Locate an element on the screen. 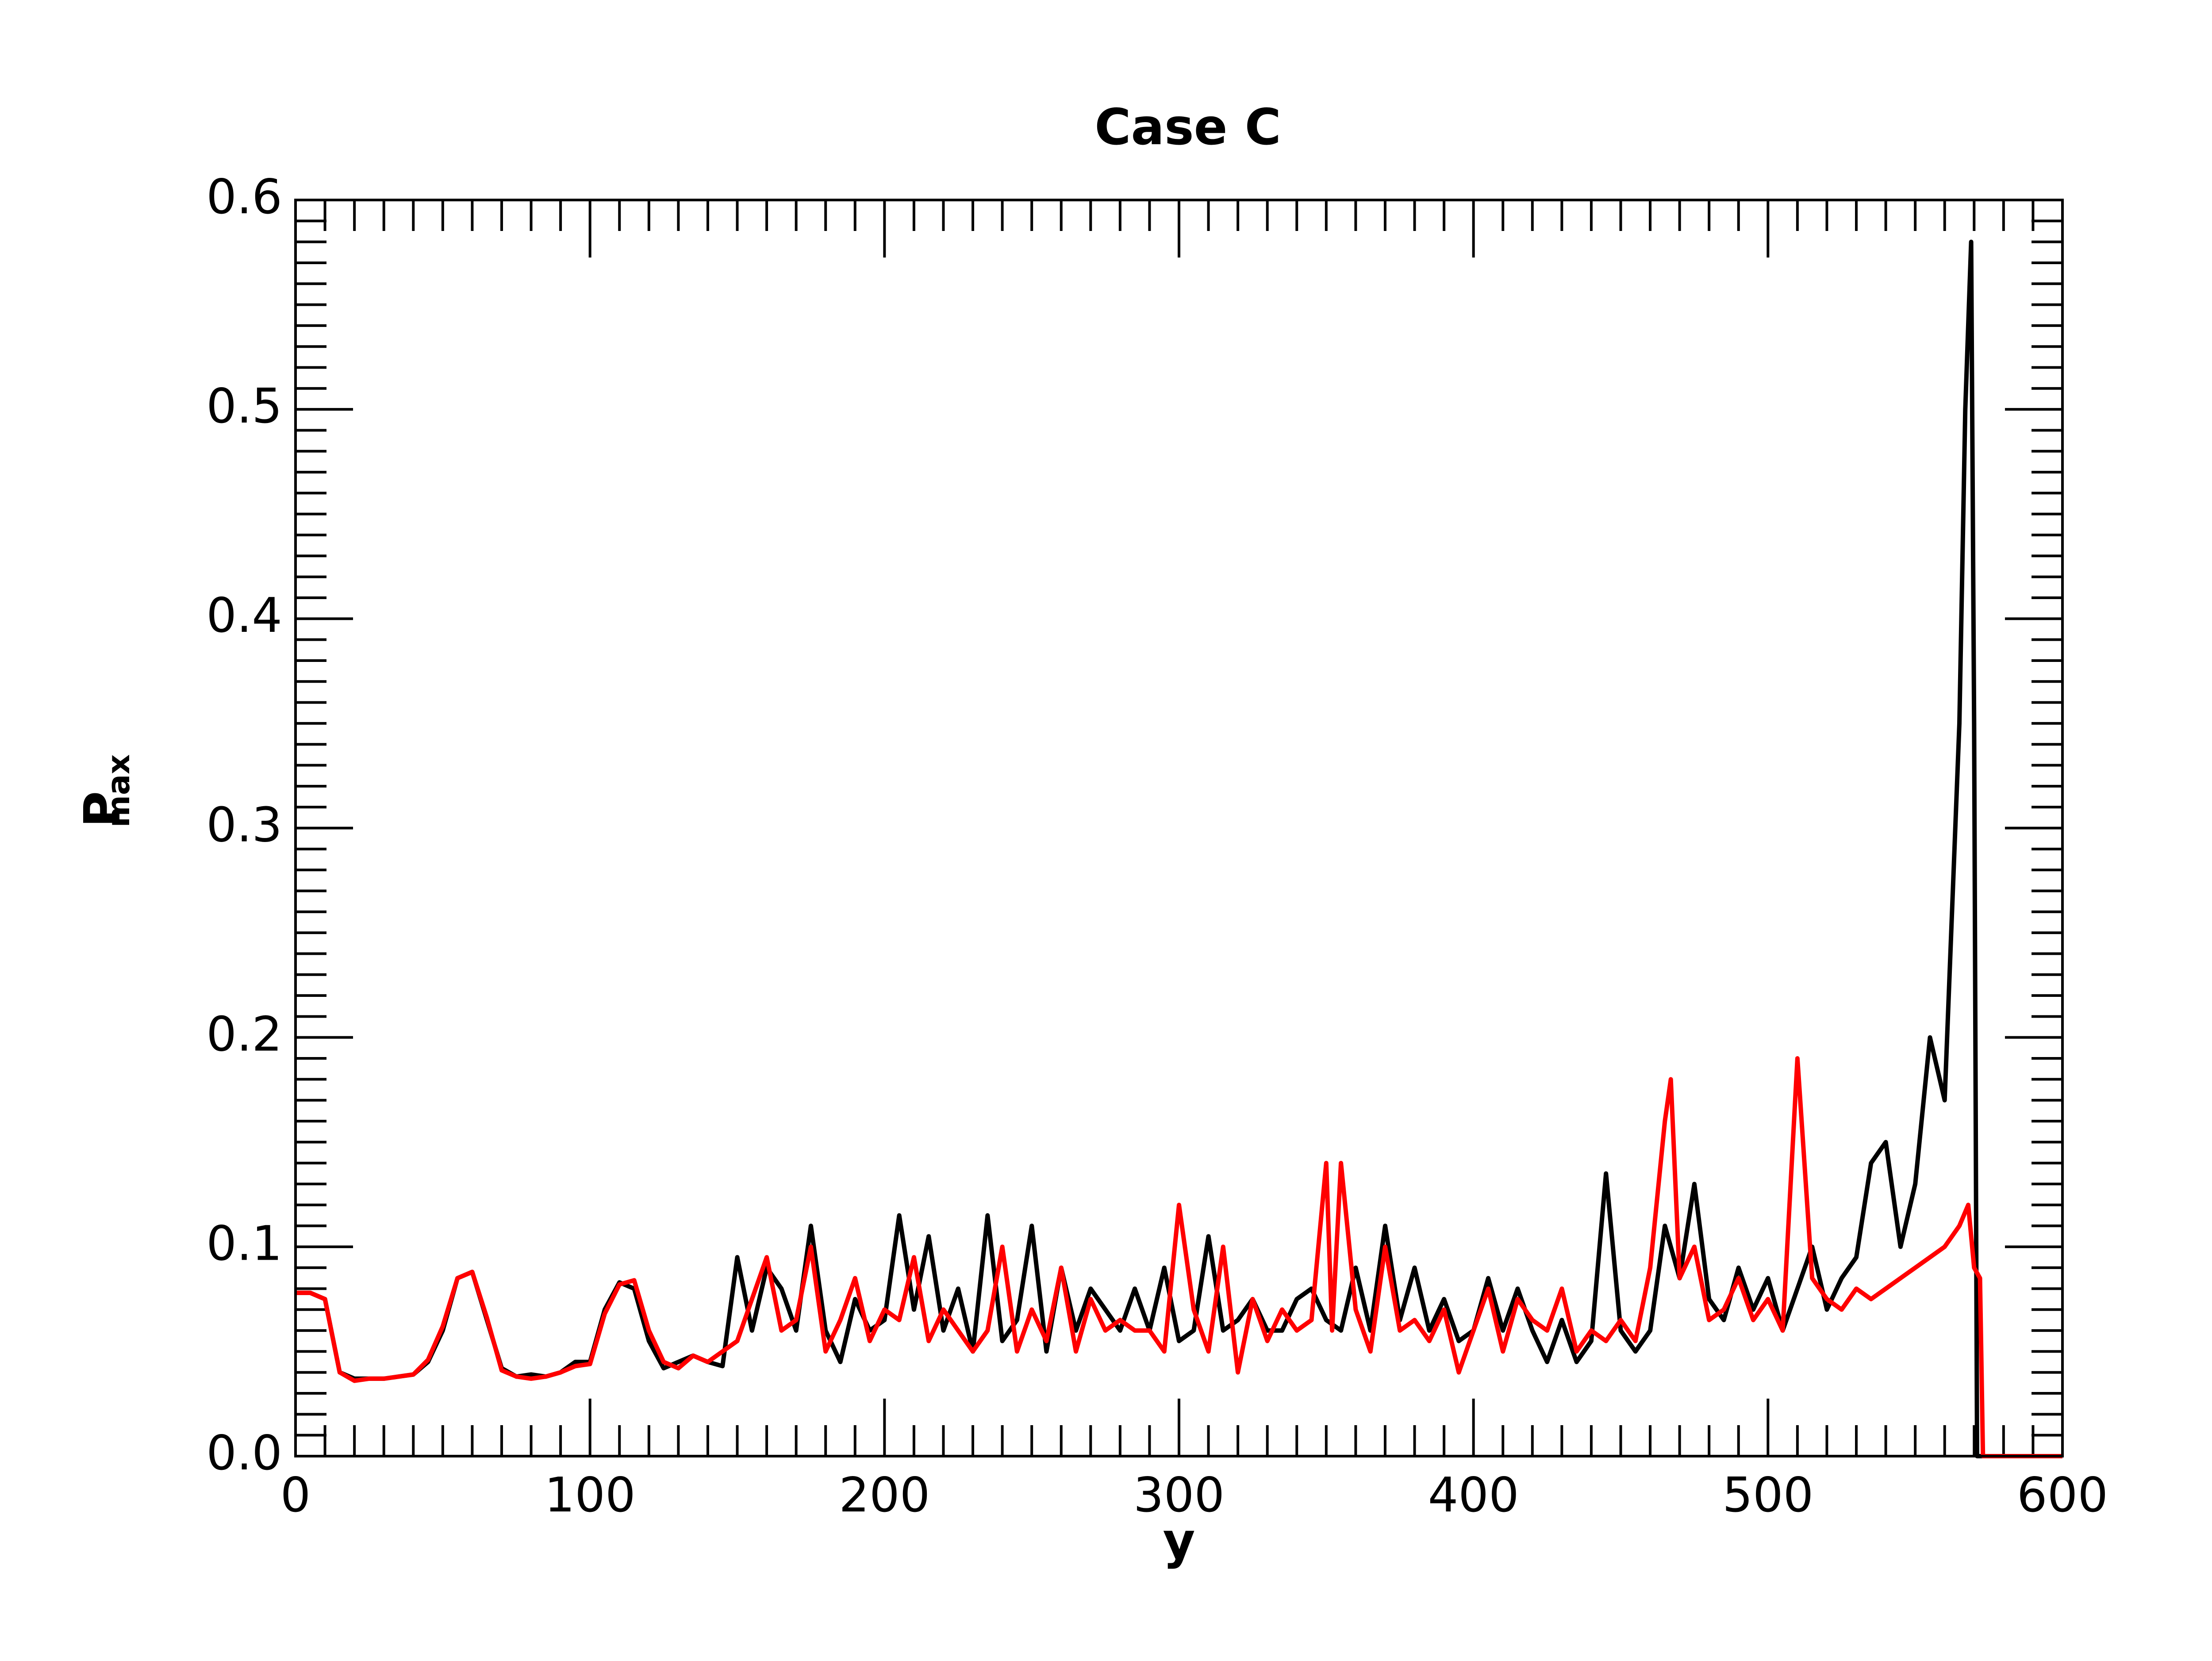  y-tick-label: 0.1 is located at coordinates (244, 1244).